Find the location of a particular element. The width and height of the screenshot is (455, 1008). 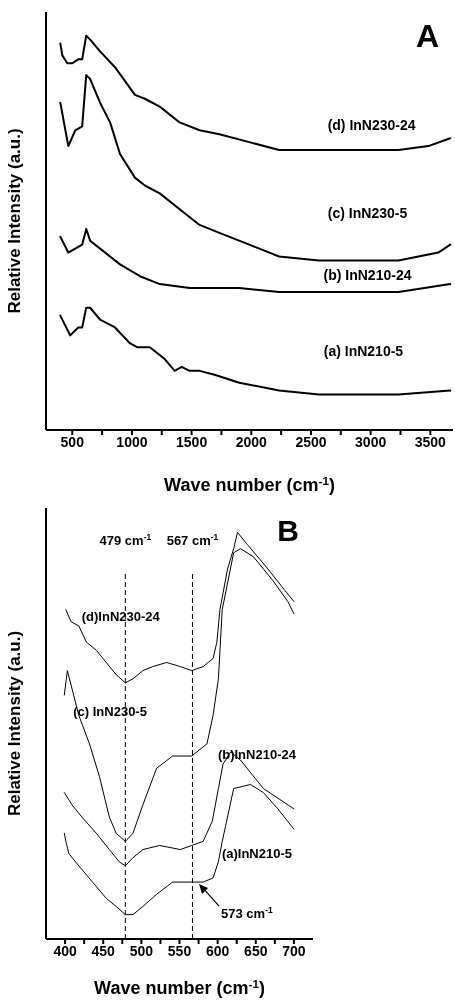

series-label: (d) InN230-24 is located at coordinates (371, 124).